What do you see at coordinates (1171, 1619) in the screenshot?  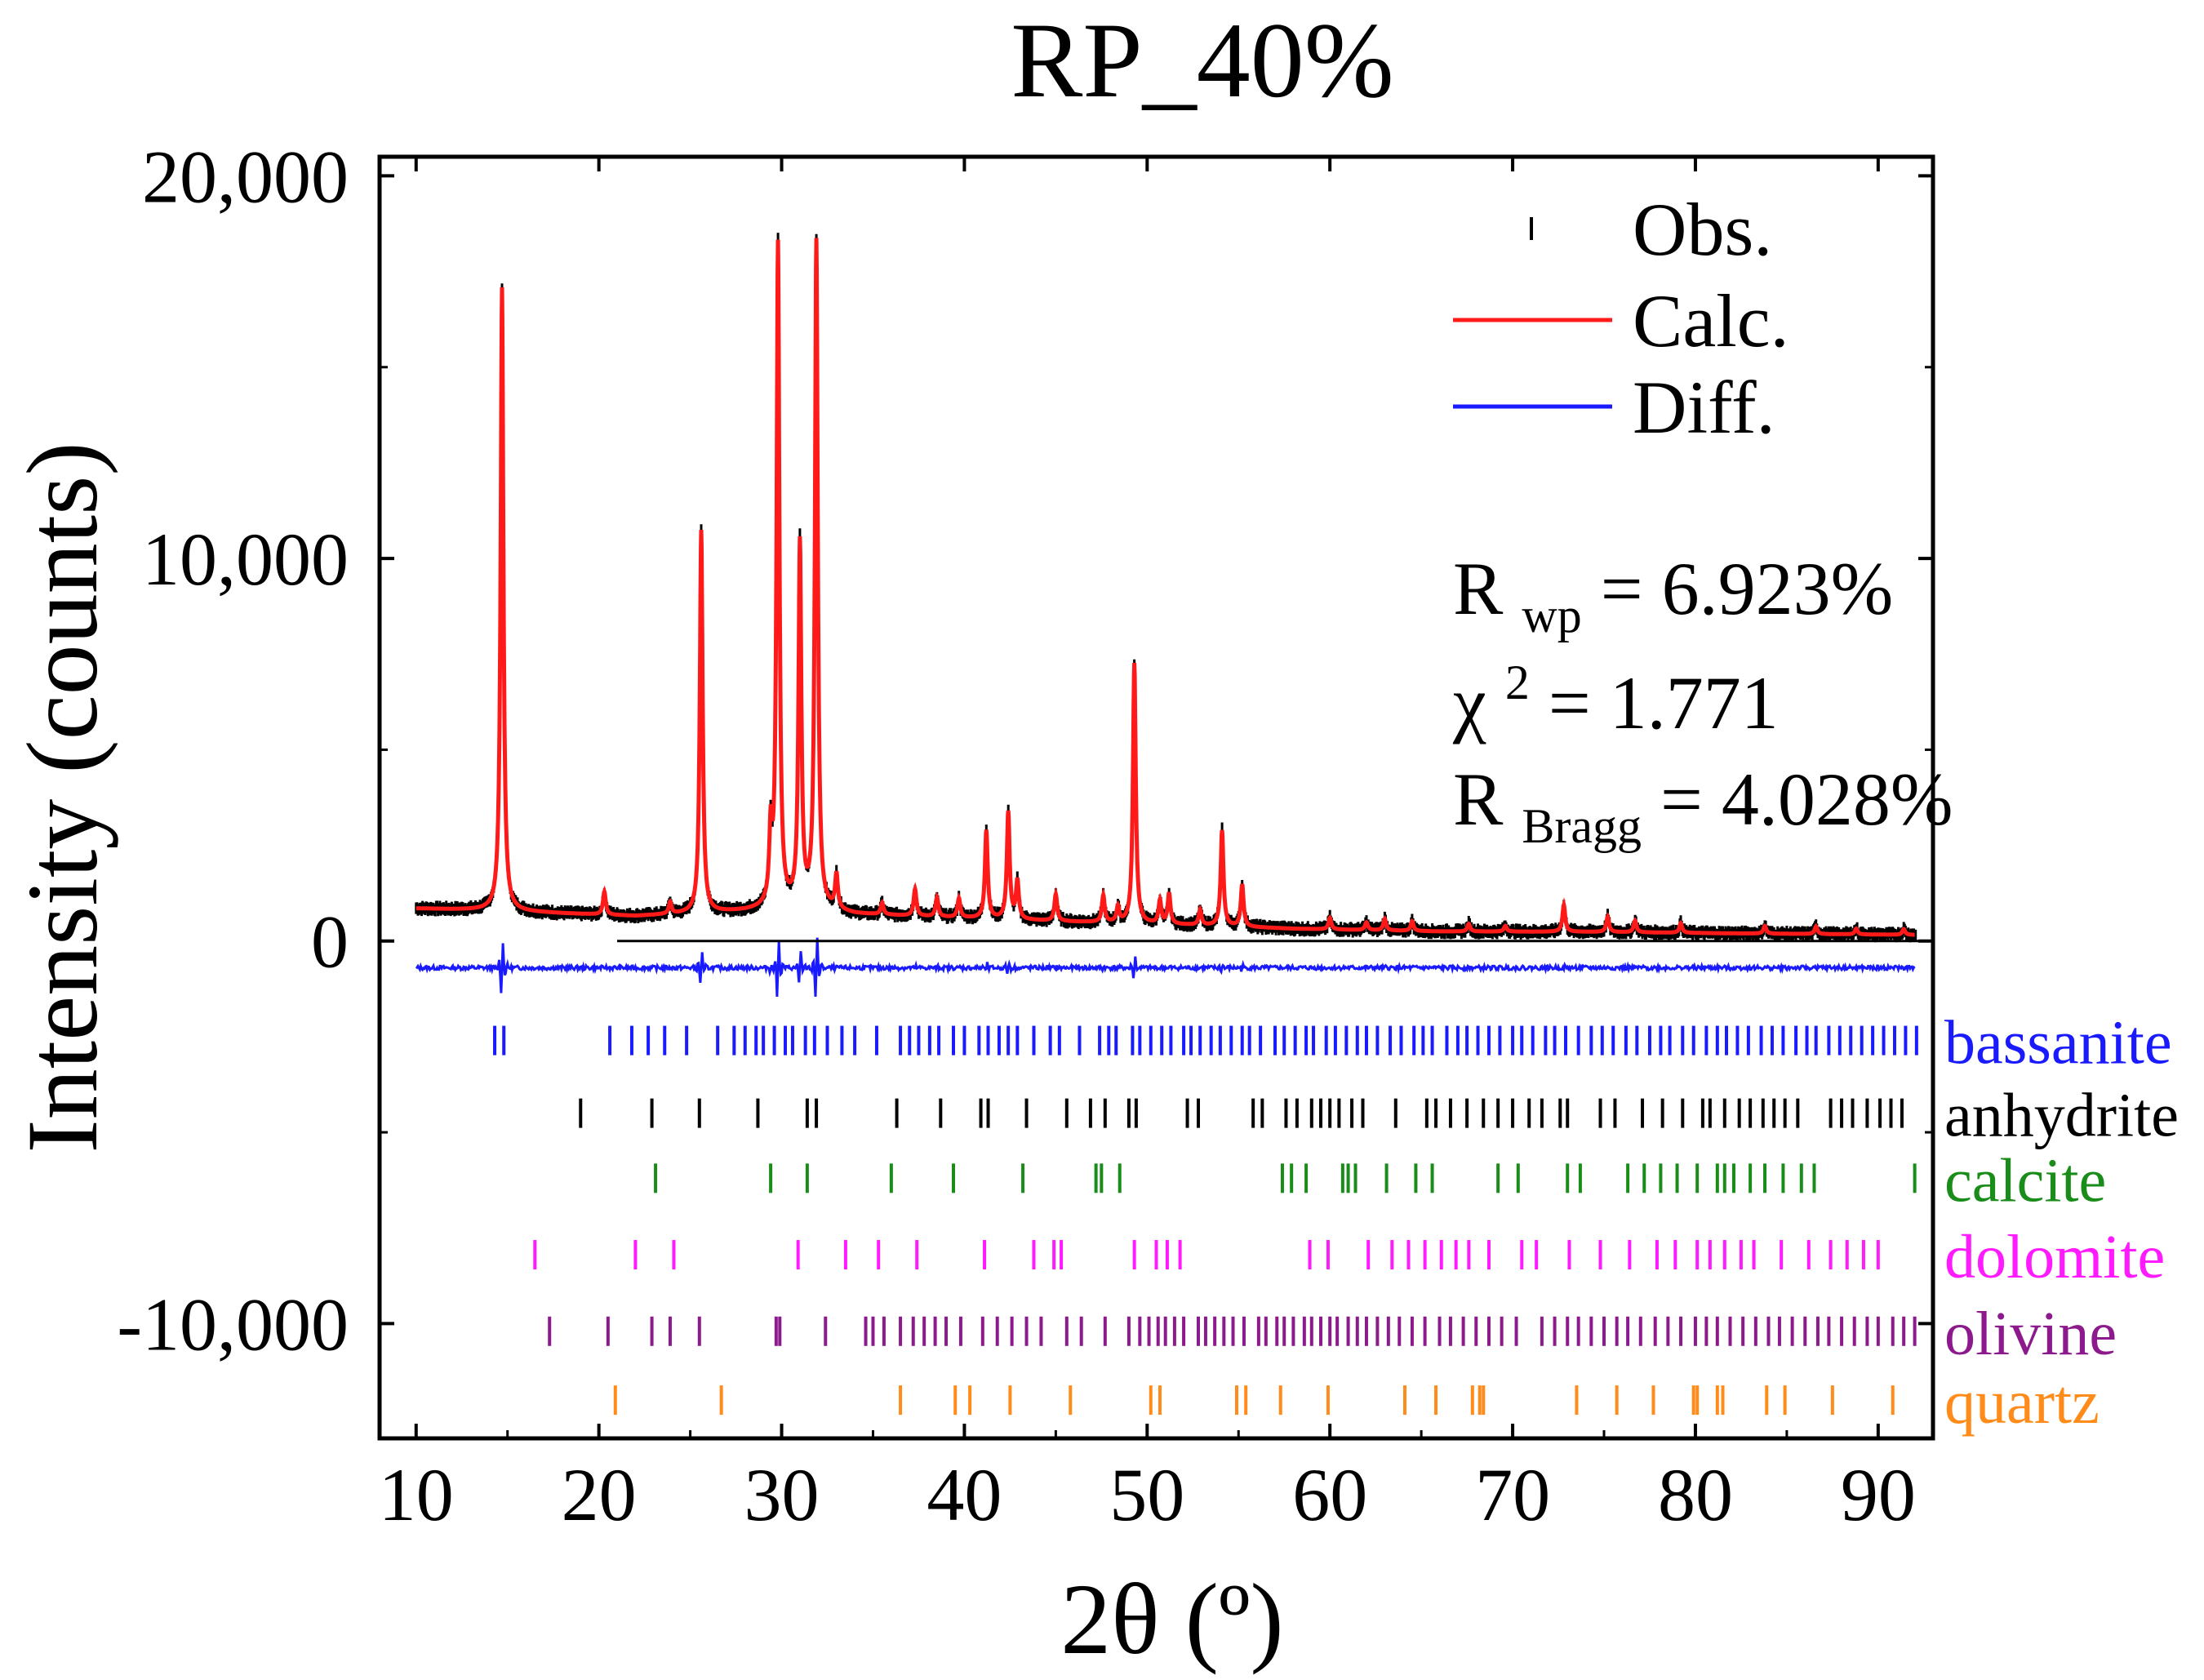 I see `x-axis-label: 2θ (º)` at bounding box center [1171, 1619].